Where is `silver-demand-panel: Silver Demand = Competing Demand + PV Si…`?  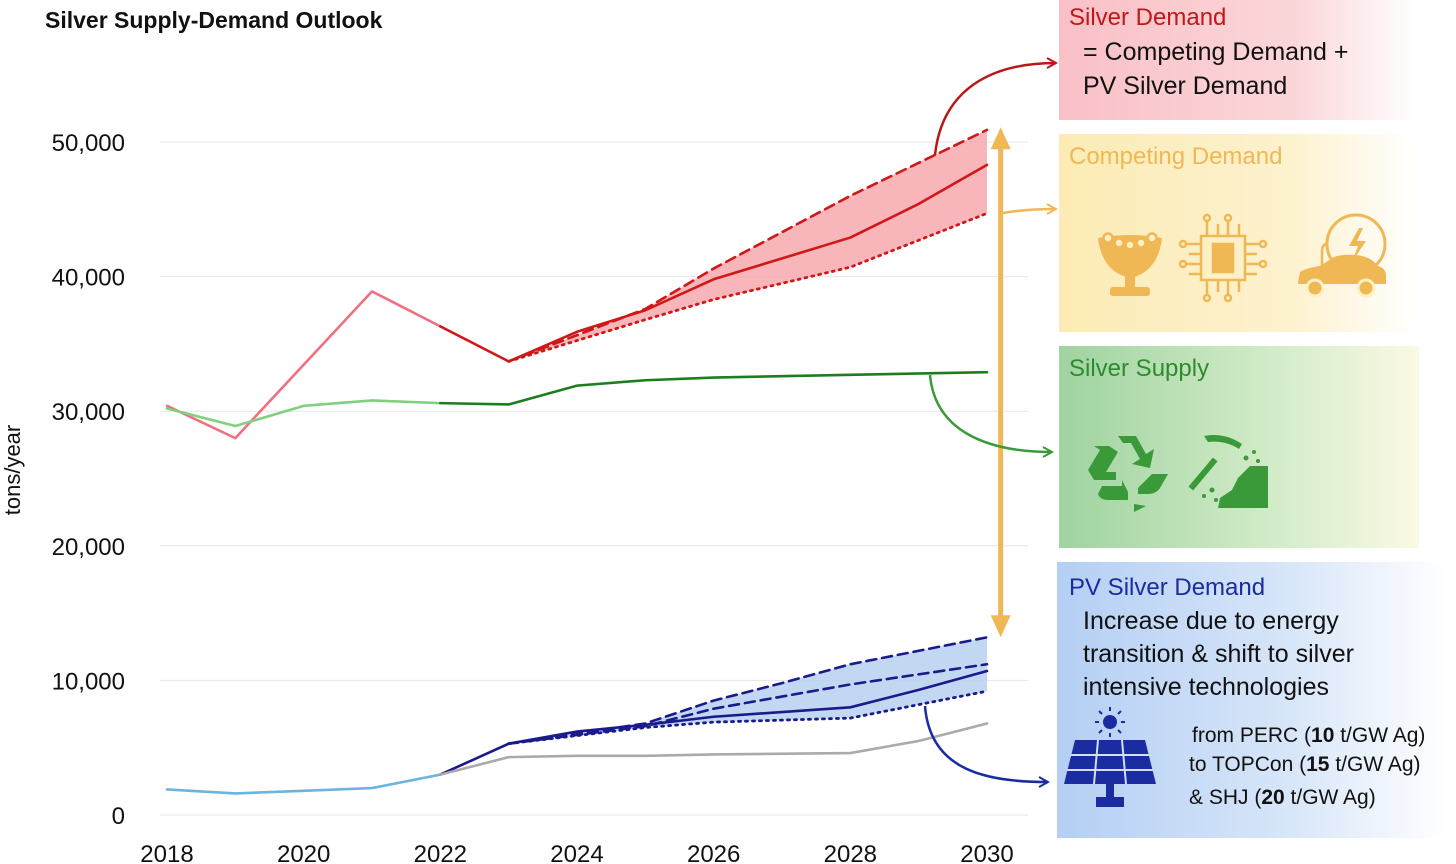
silver-demand-panel: Silver Demand = Competing Demand + PV Si… is located at coordinates (1239, 60).